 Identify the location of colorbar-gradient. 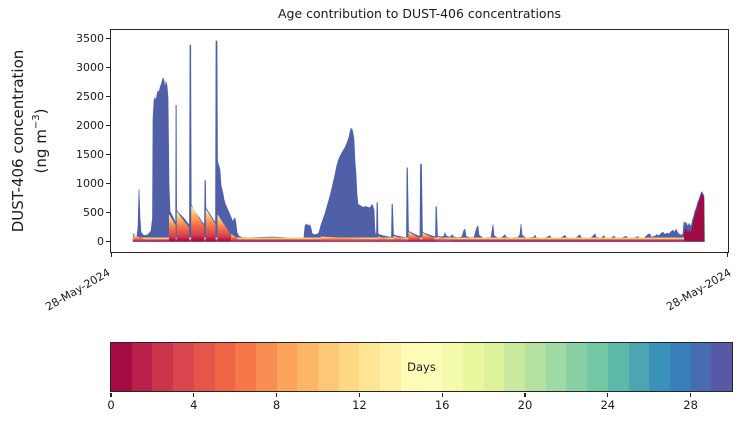
(422, 367).